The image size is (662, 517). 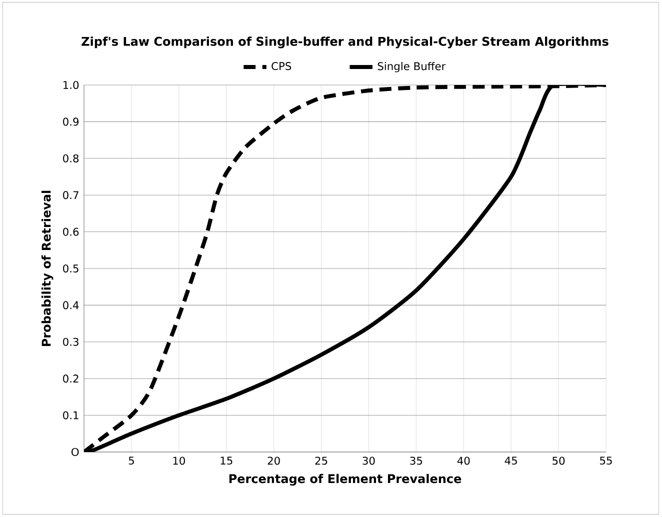 I want to click on y-tick-label: 0.6, so click(x=71, y=232).